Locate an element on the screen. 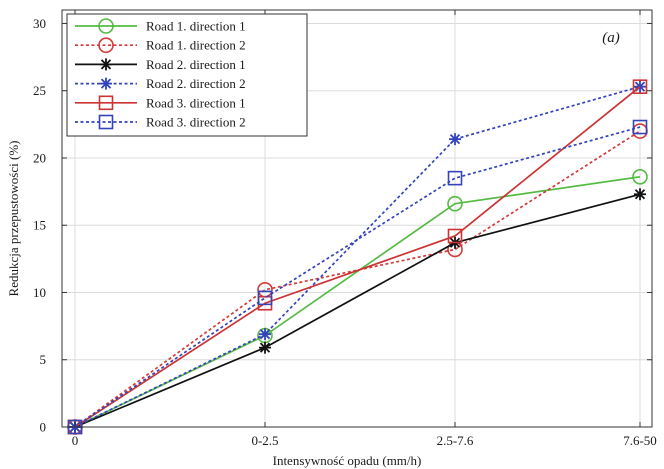  x-tick-label: 7.6-50 is located at coordinates (640, 440).